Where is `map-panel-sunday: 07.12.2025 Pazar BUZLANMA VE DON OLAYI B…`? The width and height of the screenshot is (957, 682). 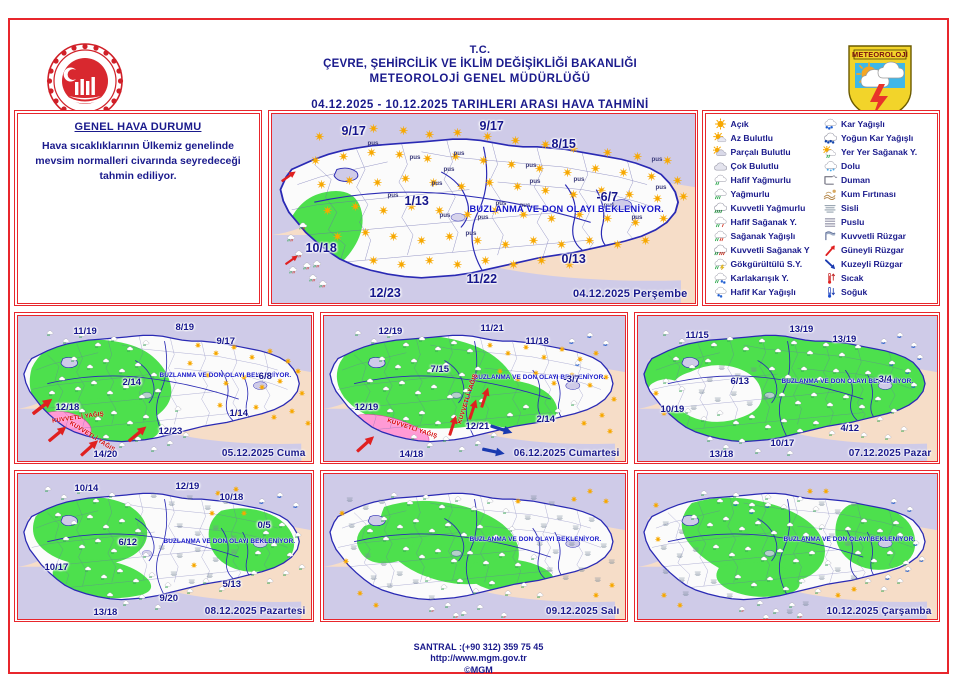 map-panel-sunday: 07.12.2025 Pazar BUZLANMA VE DON OLAYI B… is located at coordinates (787, 388).